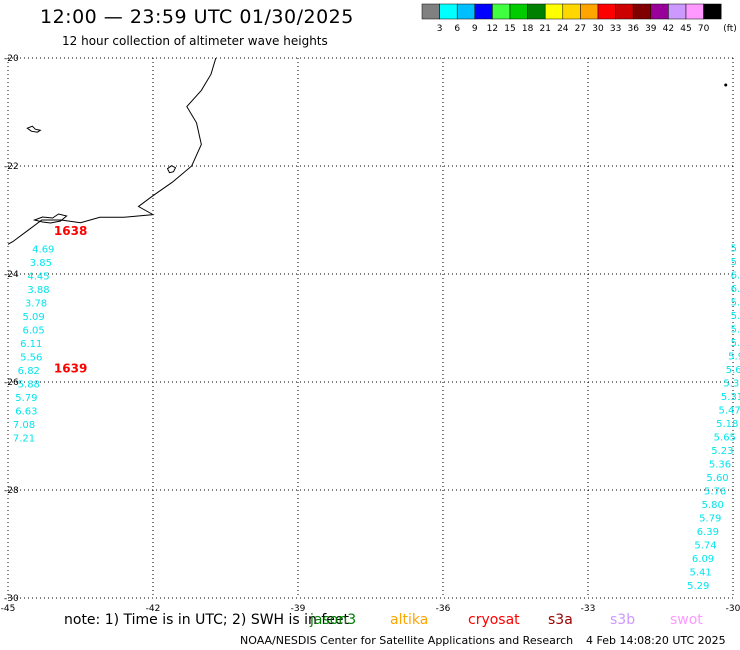  What do you see at coordinates (705, 545) in the screenshot?
I see `wave-height-label: 5.74` at bounding box center [705, 545].